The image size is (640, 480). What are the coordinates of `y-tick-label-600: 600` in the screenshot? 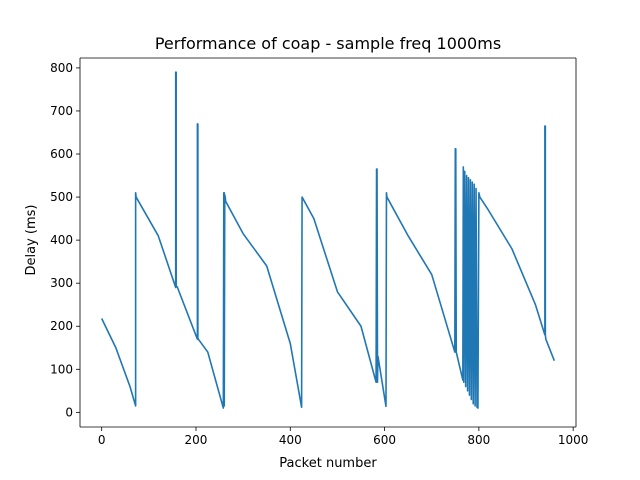 It's located at (61, 154).